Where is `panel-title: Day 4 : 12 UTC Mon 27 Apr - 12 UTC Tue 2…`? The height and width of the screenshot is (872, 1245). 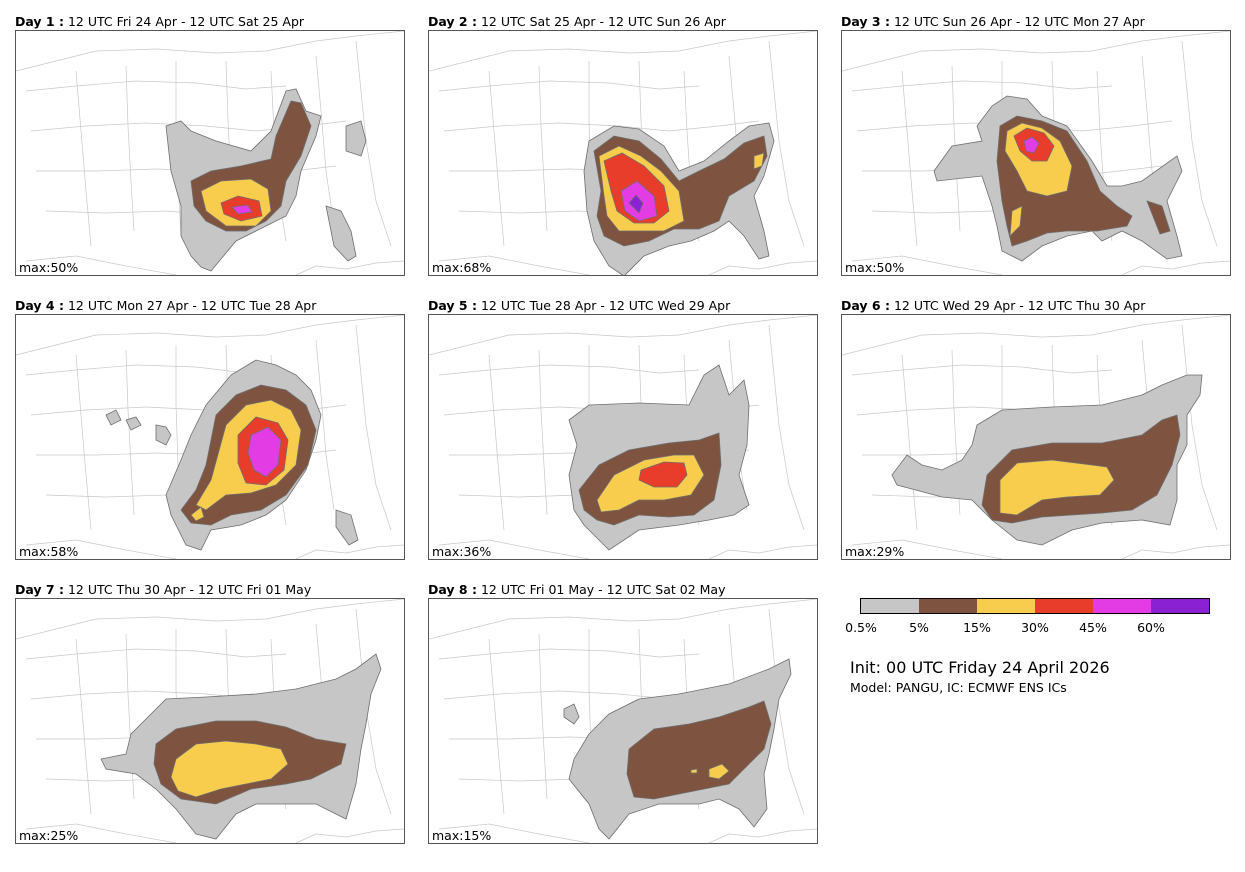
panel-title: Day 4 : 12 UTC Mon 27 Apr - 12 UTC Tue 2… is located at coordinates (166, 305).